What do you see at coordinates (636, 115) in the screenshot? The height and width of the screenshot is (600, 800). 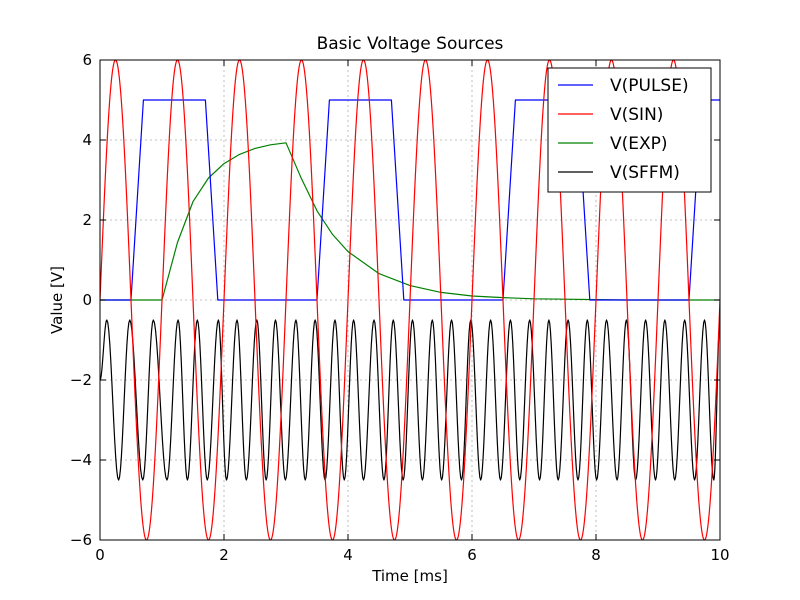 I see `legend-label: V(SIN)` at bounding box center [636, 115].